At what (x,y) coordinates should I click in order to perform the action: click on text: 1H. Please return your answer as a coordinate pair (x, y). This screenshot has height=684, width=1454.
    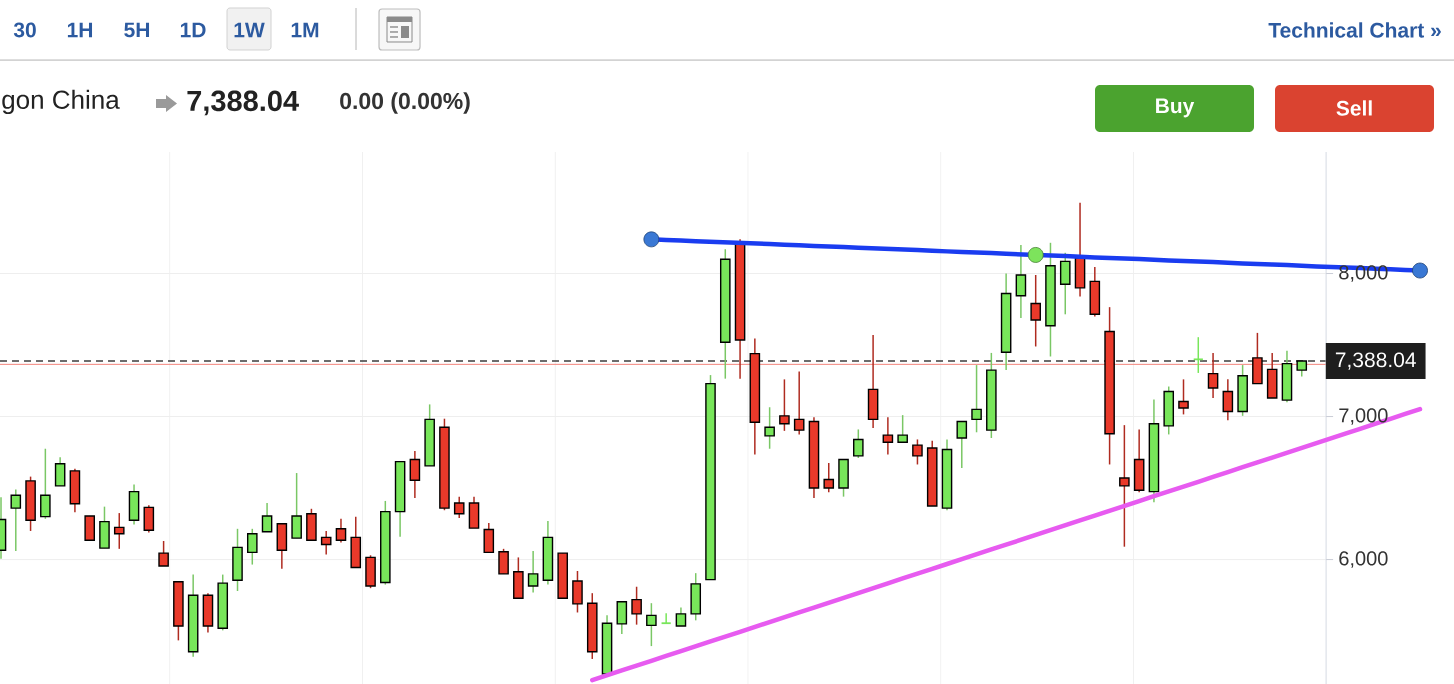
    Looking at the image, I should click on (80, 30).